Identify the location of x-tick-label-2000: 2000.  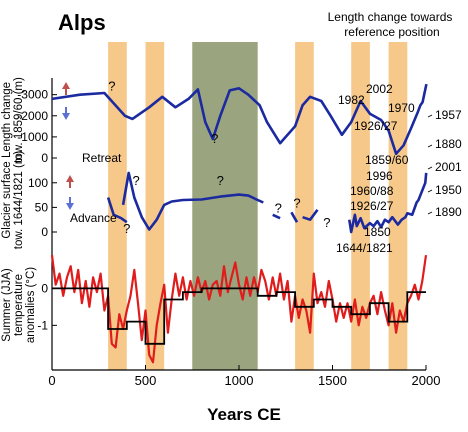
(426, 380).